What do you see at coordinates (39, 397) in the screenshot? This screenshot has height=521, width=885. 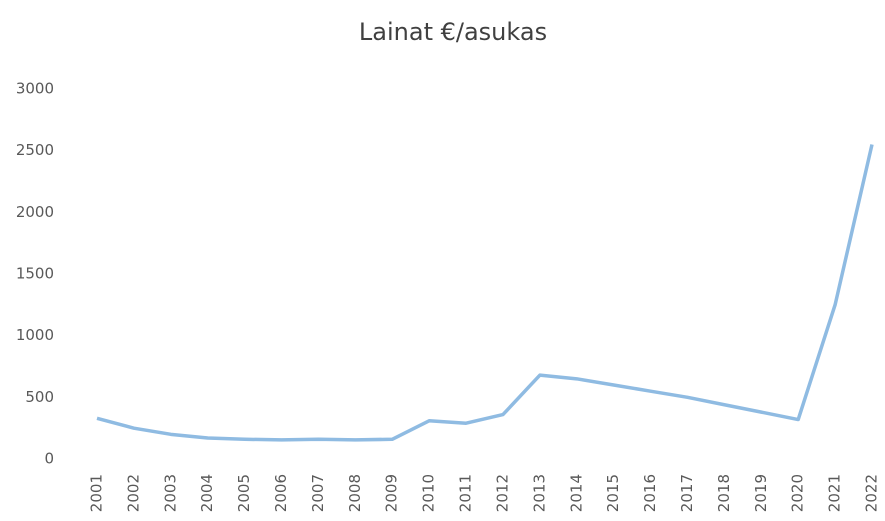 I see `y-tick-label: 500` at bounding box center [39, 397].